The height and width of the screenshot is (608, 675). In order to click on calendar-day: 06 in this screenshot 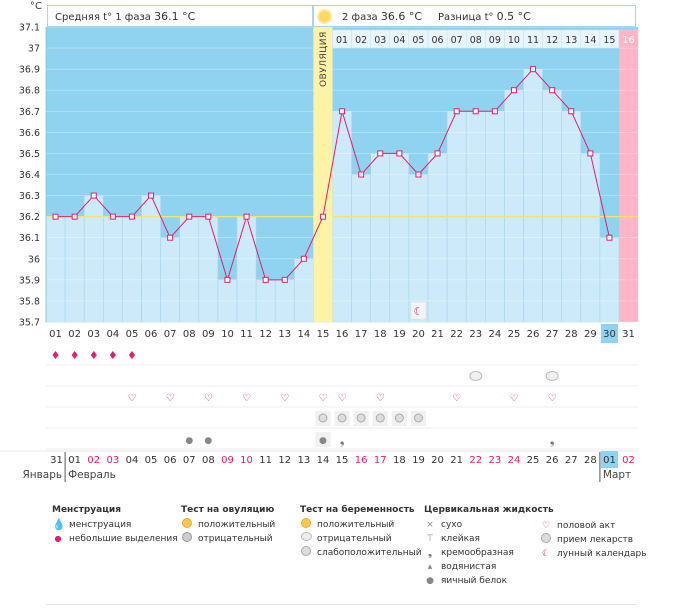, I will do `click(170, 460)`.